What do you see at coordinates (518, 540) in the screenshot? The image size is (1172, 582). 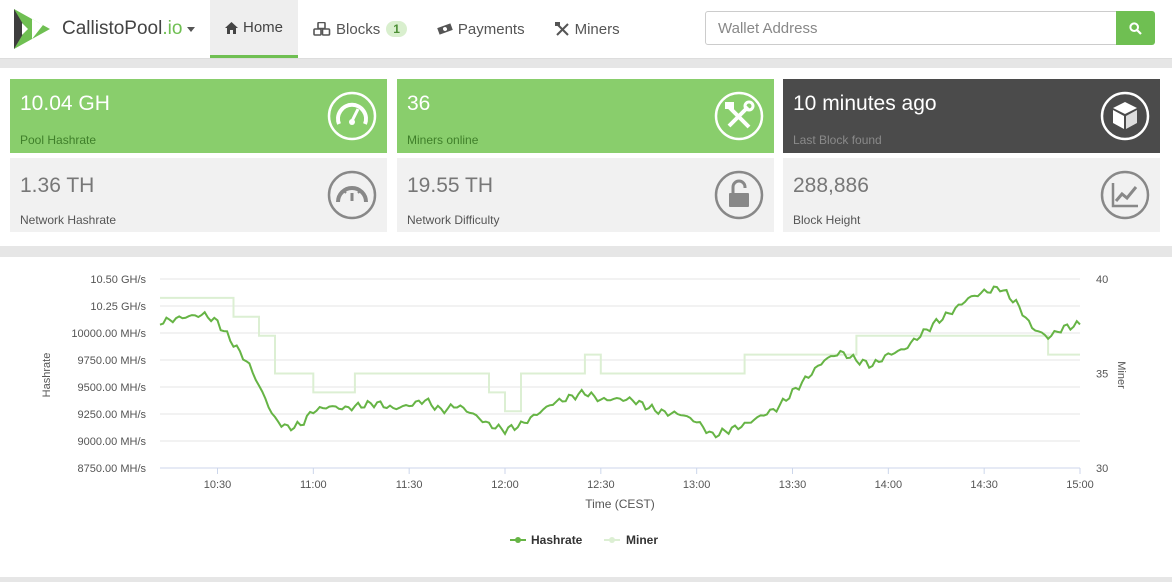 I see `legend-hashrate-marker` at bounding box center [518, 540].